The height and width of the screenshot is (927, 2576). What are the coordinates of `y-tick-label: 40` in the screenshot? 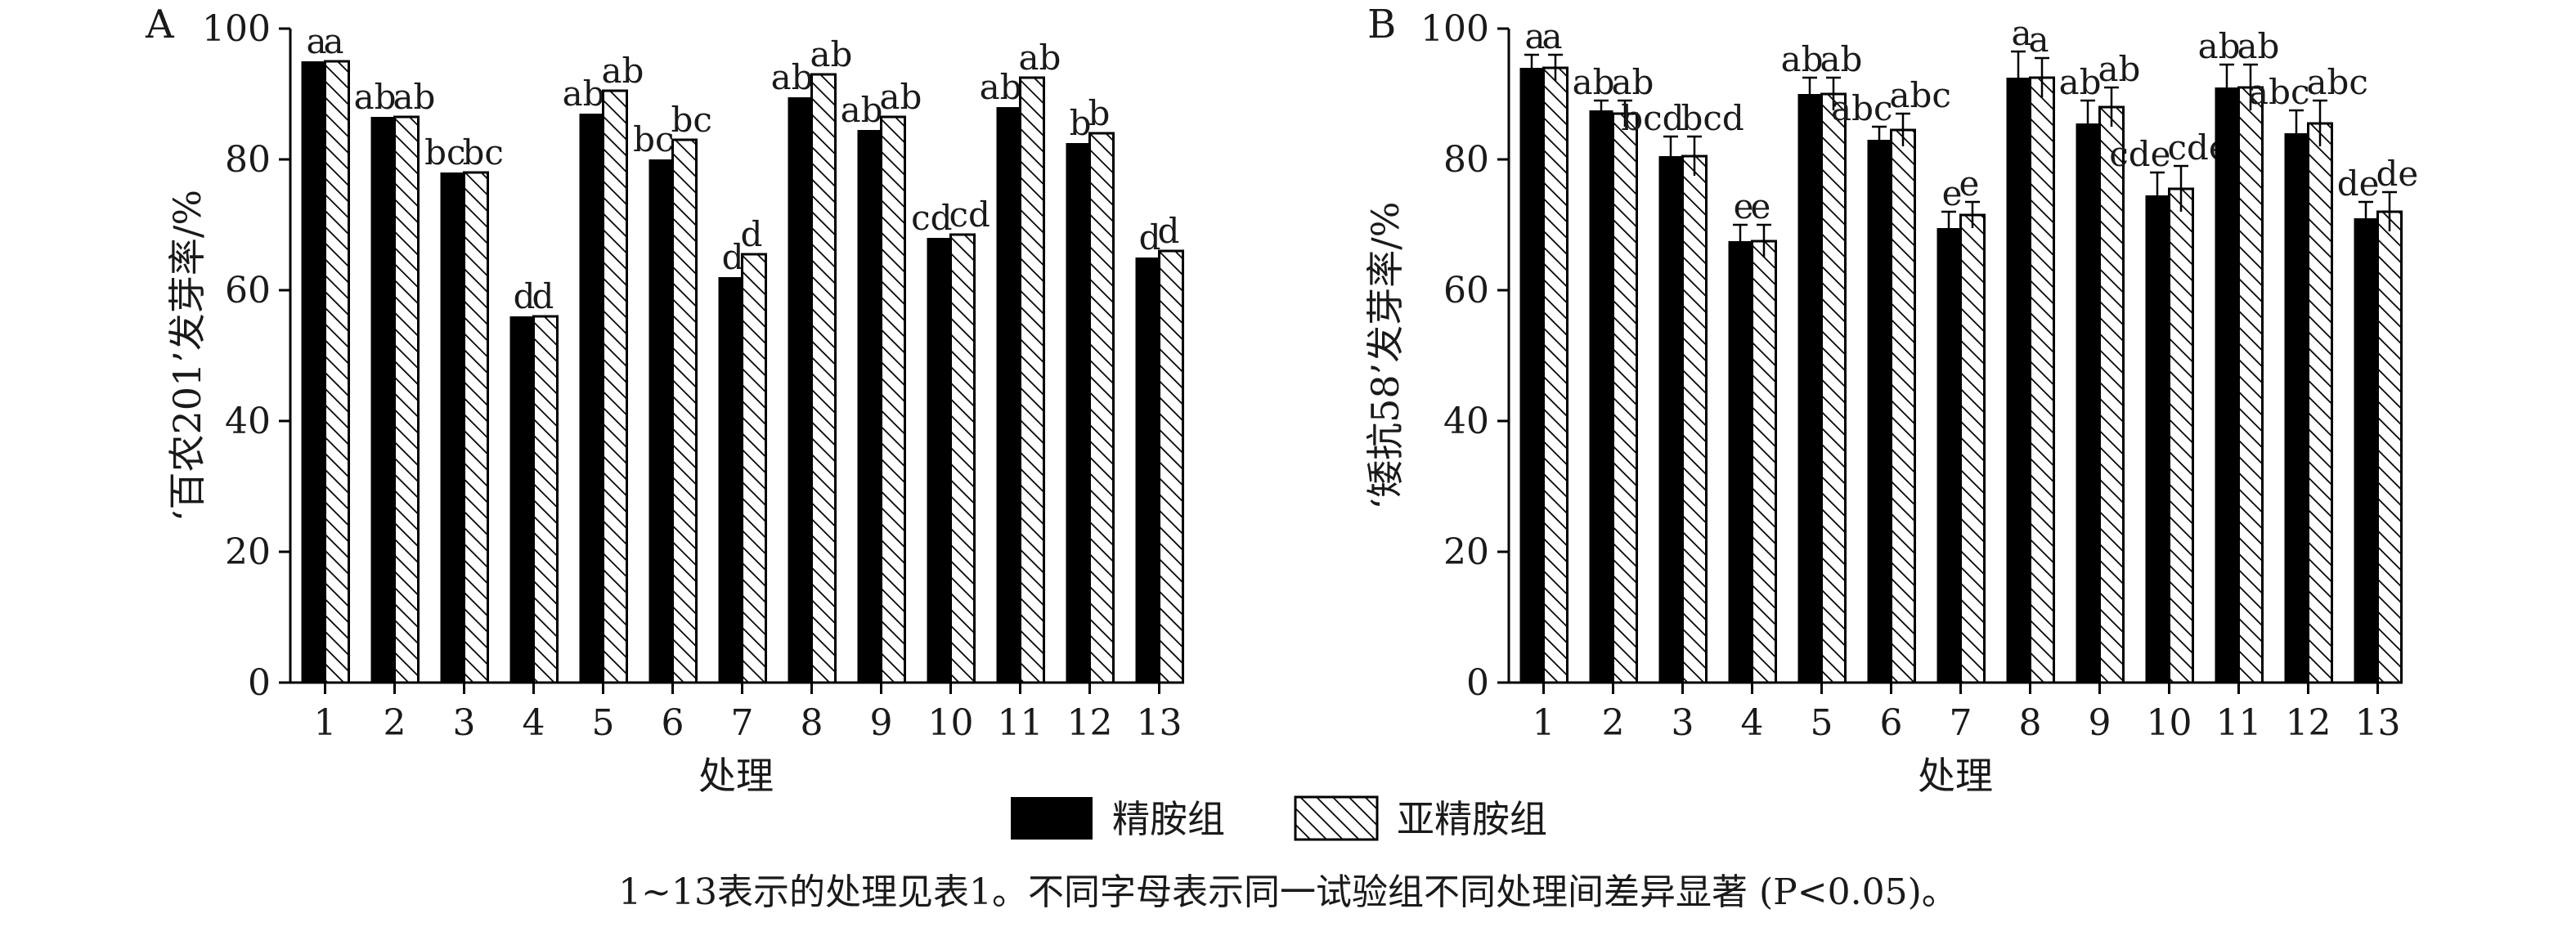 It's located at (248, 421).